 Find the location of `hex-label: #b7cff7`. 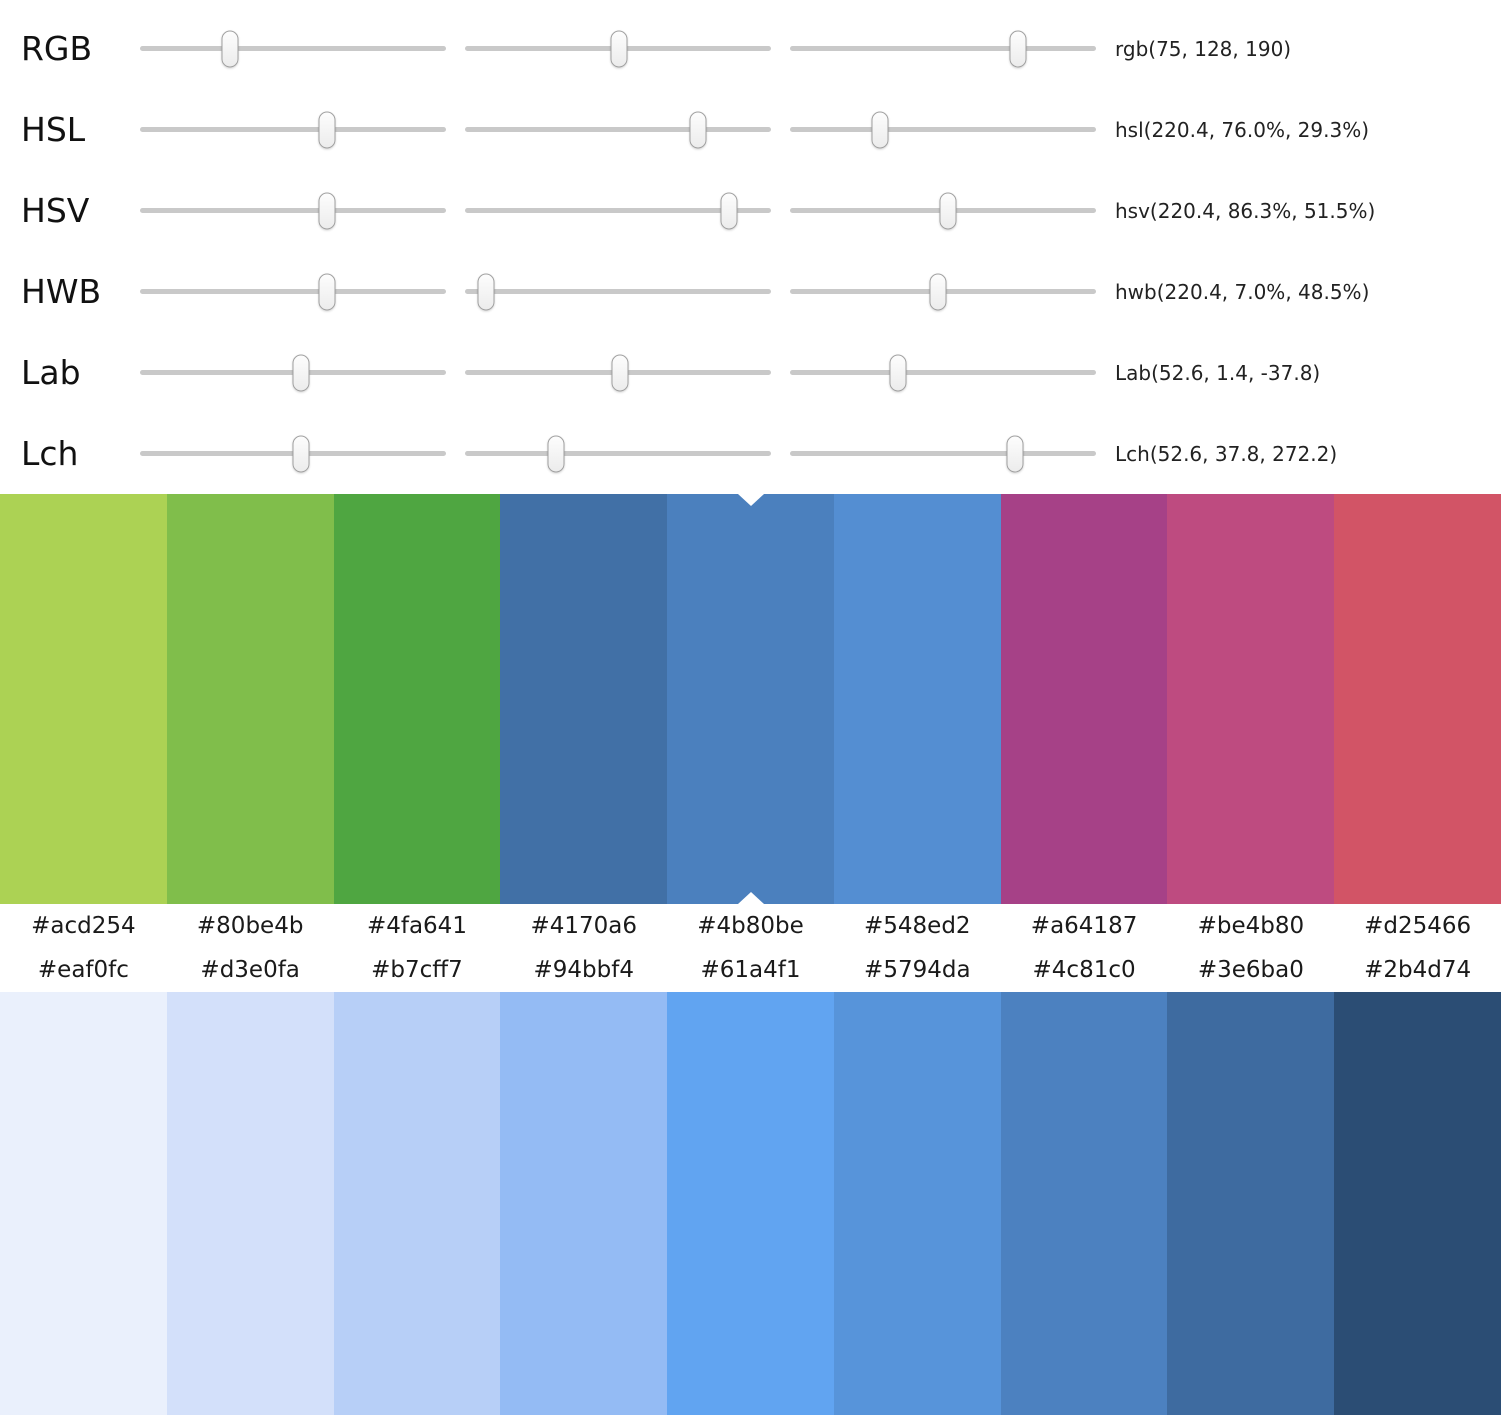

hex-label: #b7cff7 is located at coordinates (417, 970).